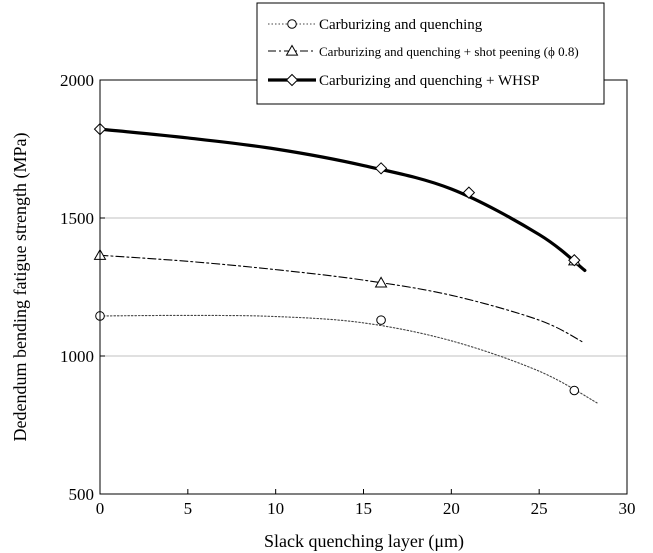  What do you see at coordinates (82, 287) in the screenshot?
I see `y-ticks: 500 1000 1500 2000` at bounding box center [82, 287].